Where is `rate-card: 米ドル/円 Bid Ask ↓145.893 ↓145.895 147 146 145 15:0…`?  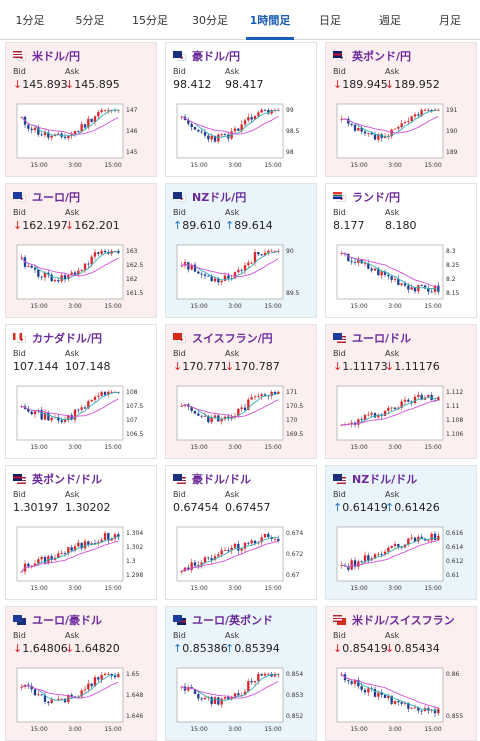
rate-card: 米ドル/円 Bid Ask ↓145.893 ↓145.895 147 146 145 15:0… is located at coordinates (81, 109).